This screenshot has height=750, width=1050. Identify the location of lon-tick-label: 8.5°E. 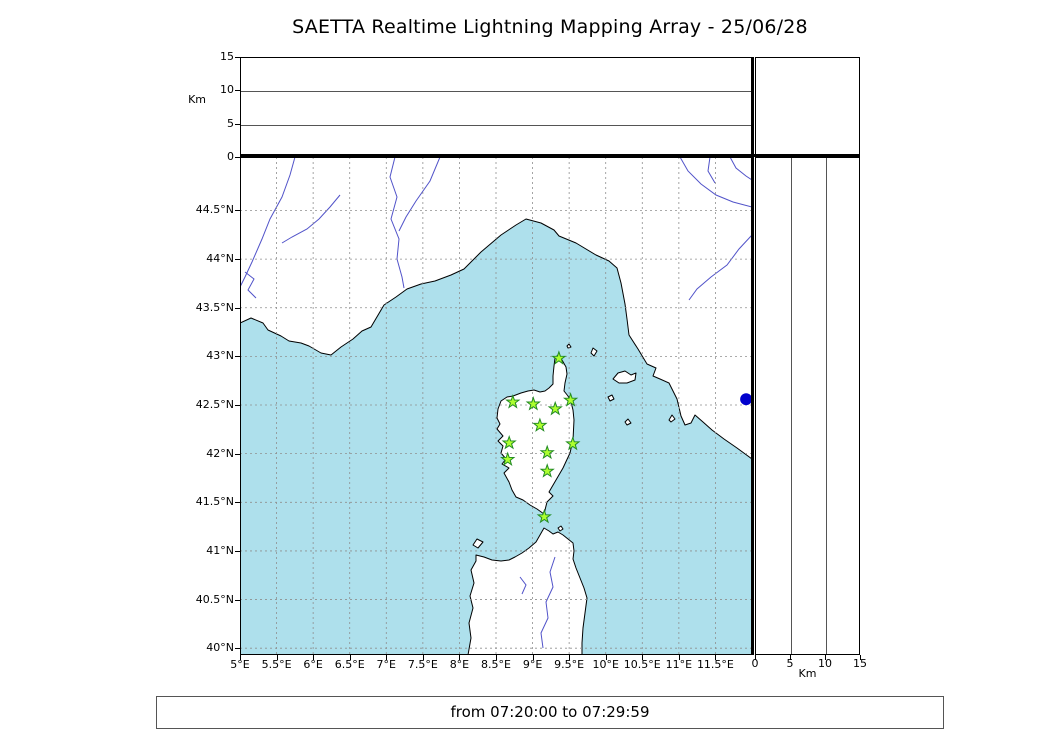
(496, 664).